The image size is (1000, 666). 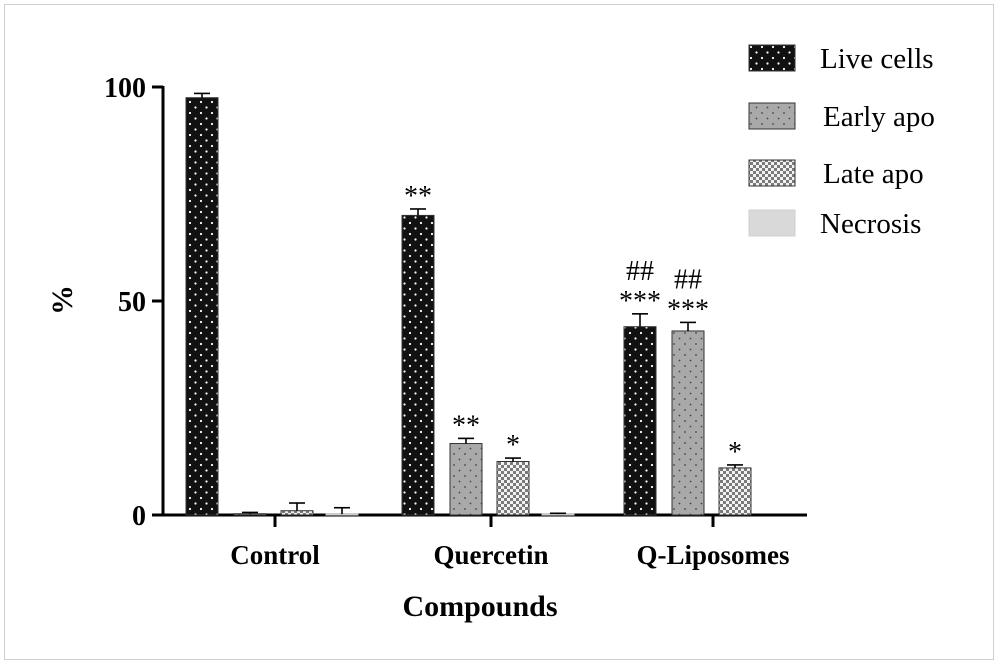 I want to click on y-tick-label: 50, so click(x=132, y=302).